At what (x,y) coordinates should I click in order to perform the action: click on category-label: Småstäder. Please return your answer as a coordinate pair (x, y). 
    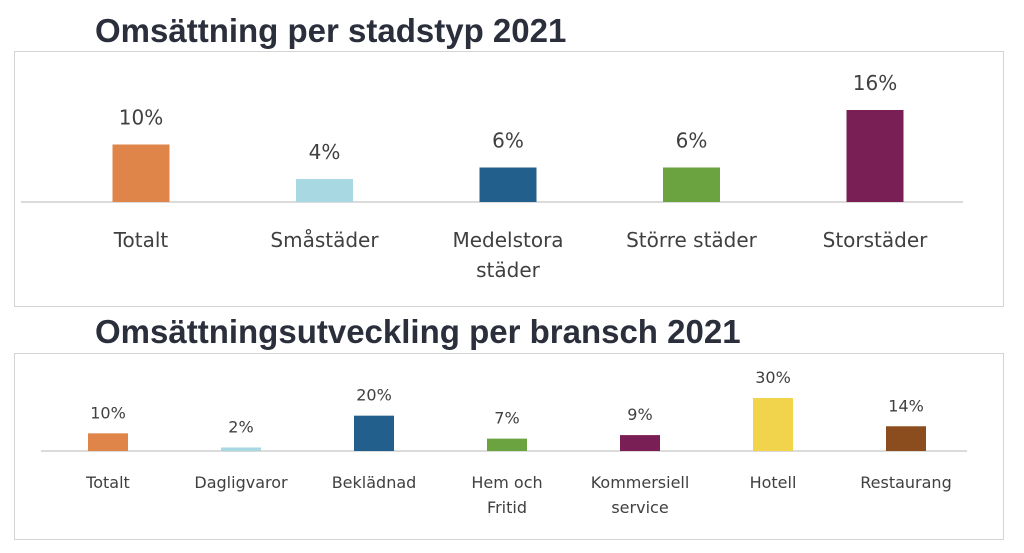
    Looking at the image, I should click on (324, 240).